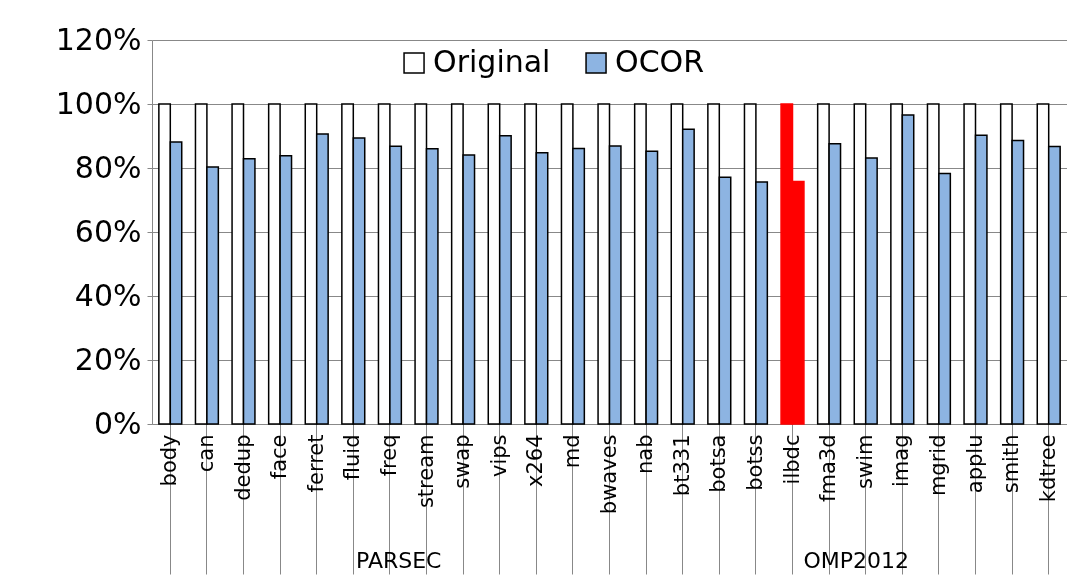 The height and width of the screenshot is (580, 1091). Describe the element at coordinates (242, 467) in the screenshot. I see `x-tick-label: dedup` at that location.